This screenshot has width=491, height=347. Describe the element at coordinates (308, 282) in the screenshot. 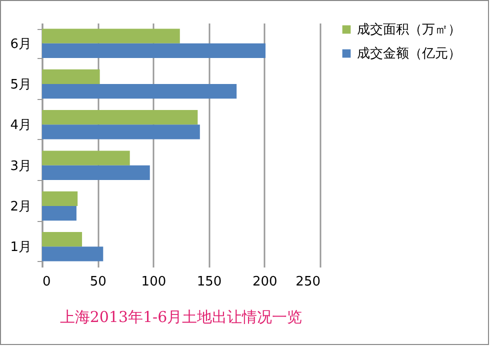

I see `x-tick-label: 250` at that location.